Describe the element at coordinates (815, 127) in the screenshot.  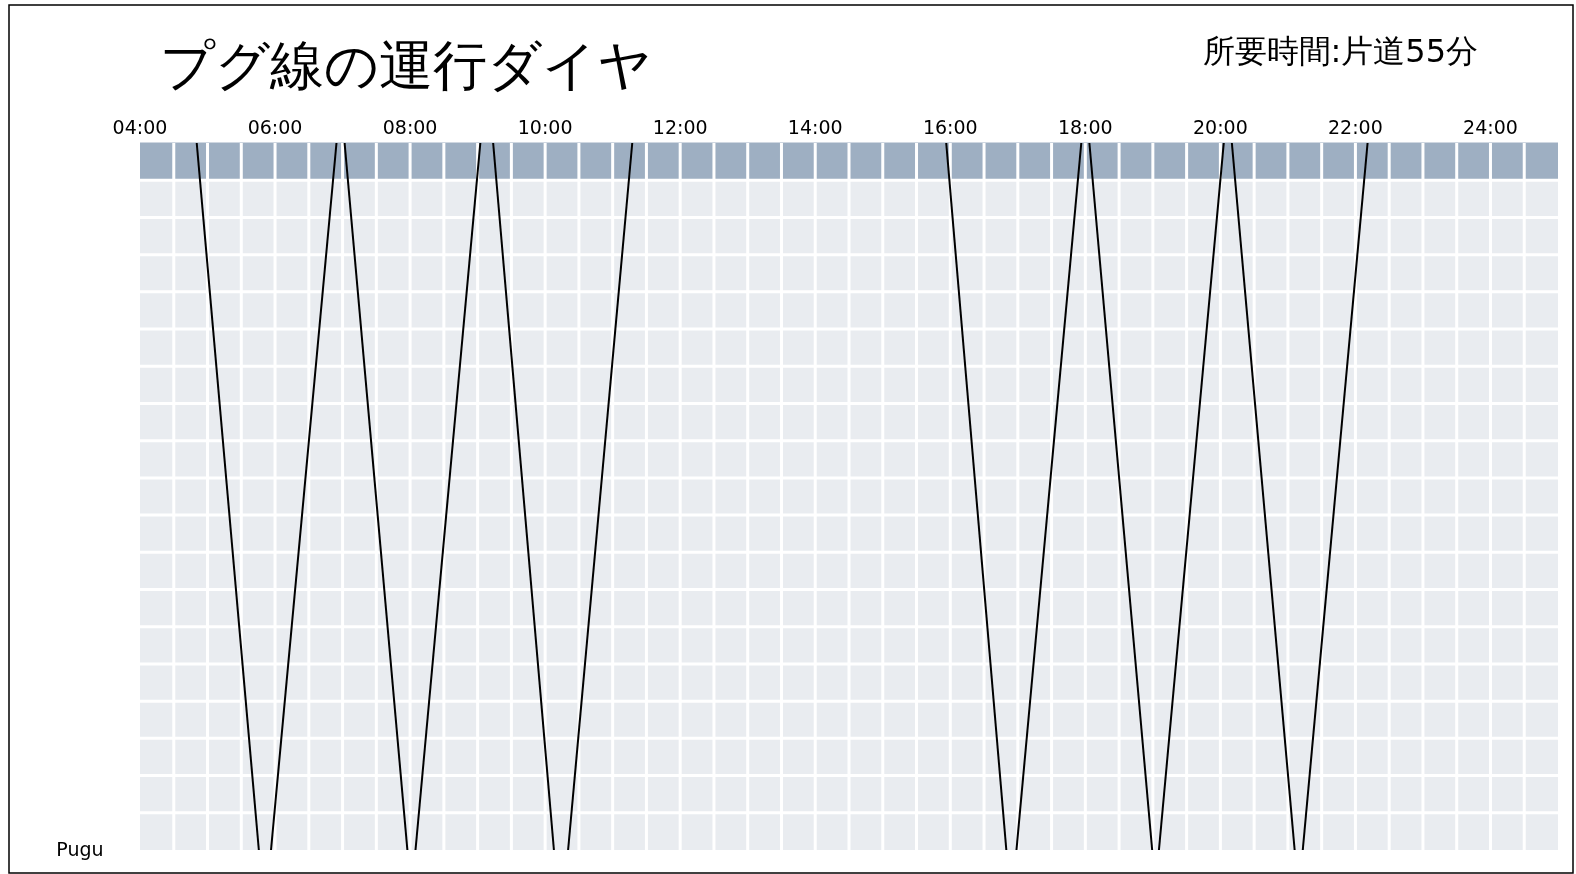
I see `x-tick-label: 14:00` at that location.